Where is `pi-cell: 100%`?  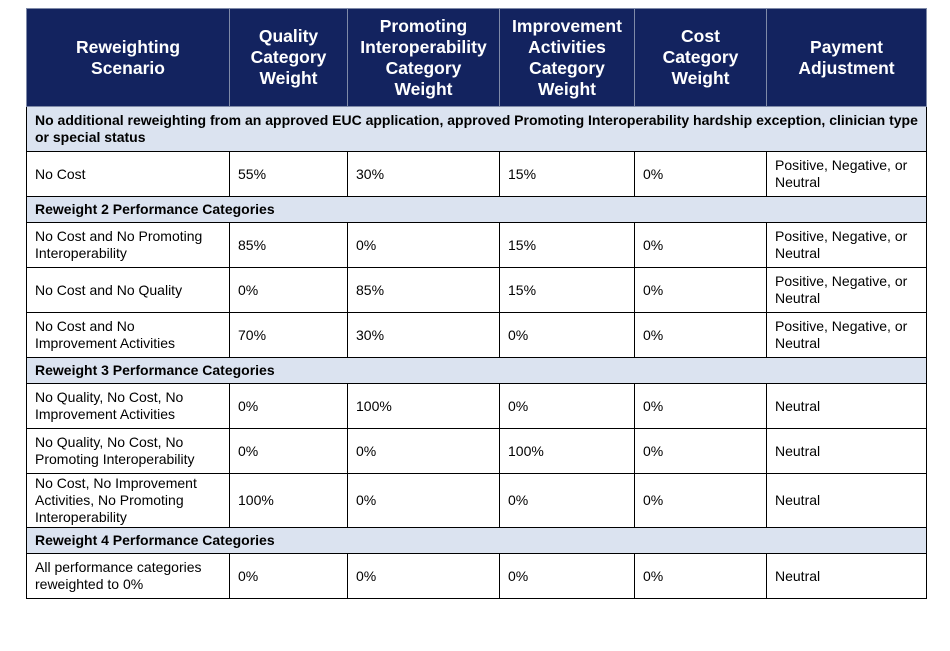
pi-cell: 100% is located at coordinates (423, 406).